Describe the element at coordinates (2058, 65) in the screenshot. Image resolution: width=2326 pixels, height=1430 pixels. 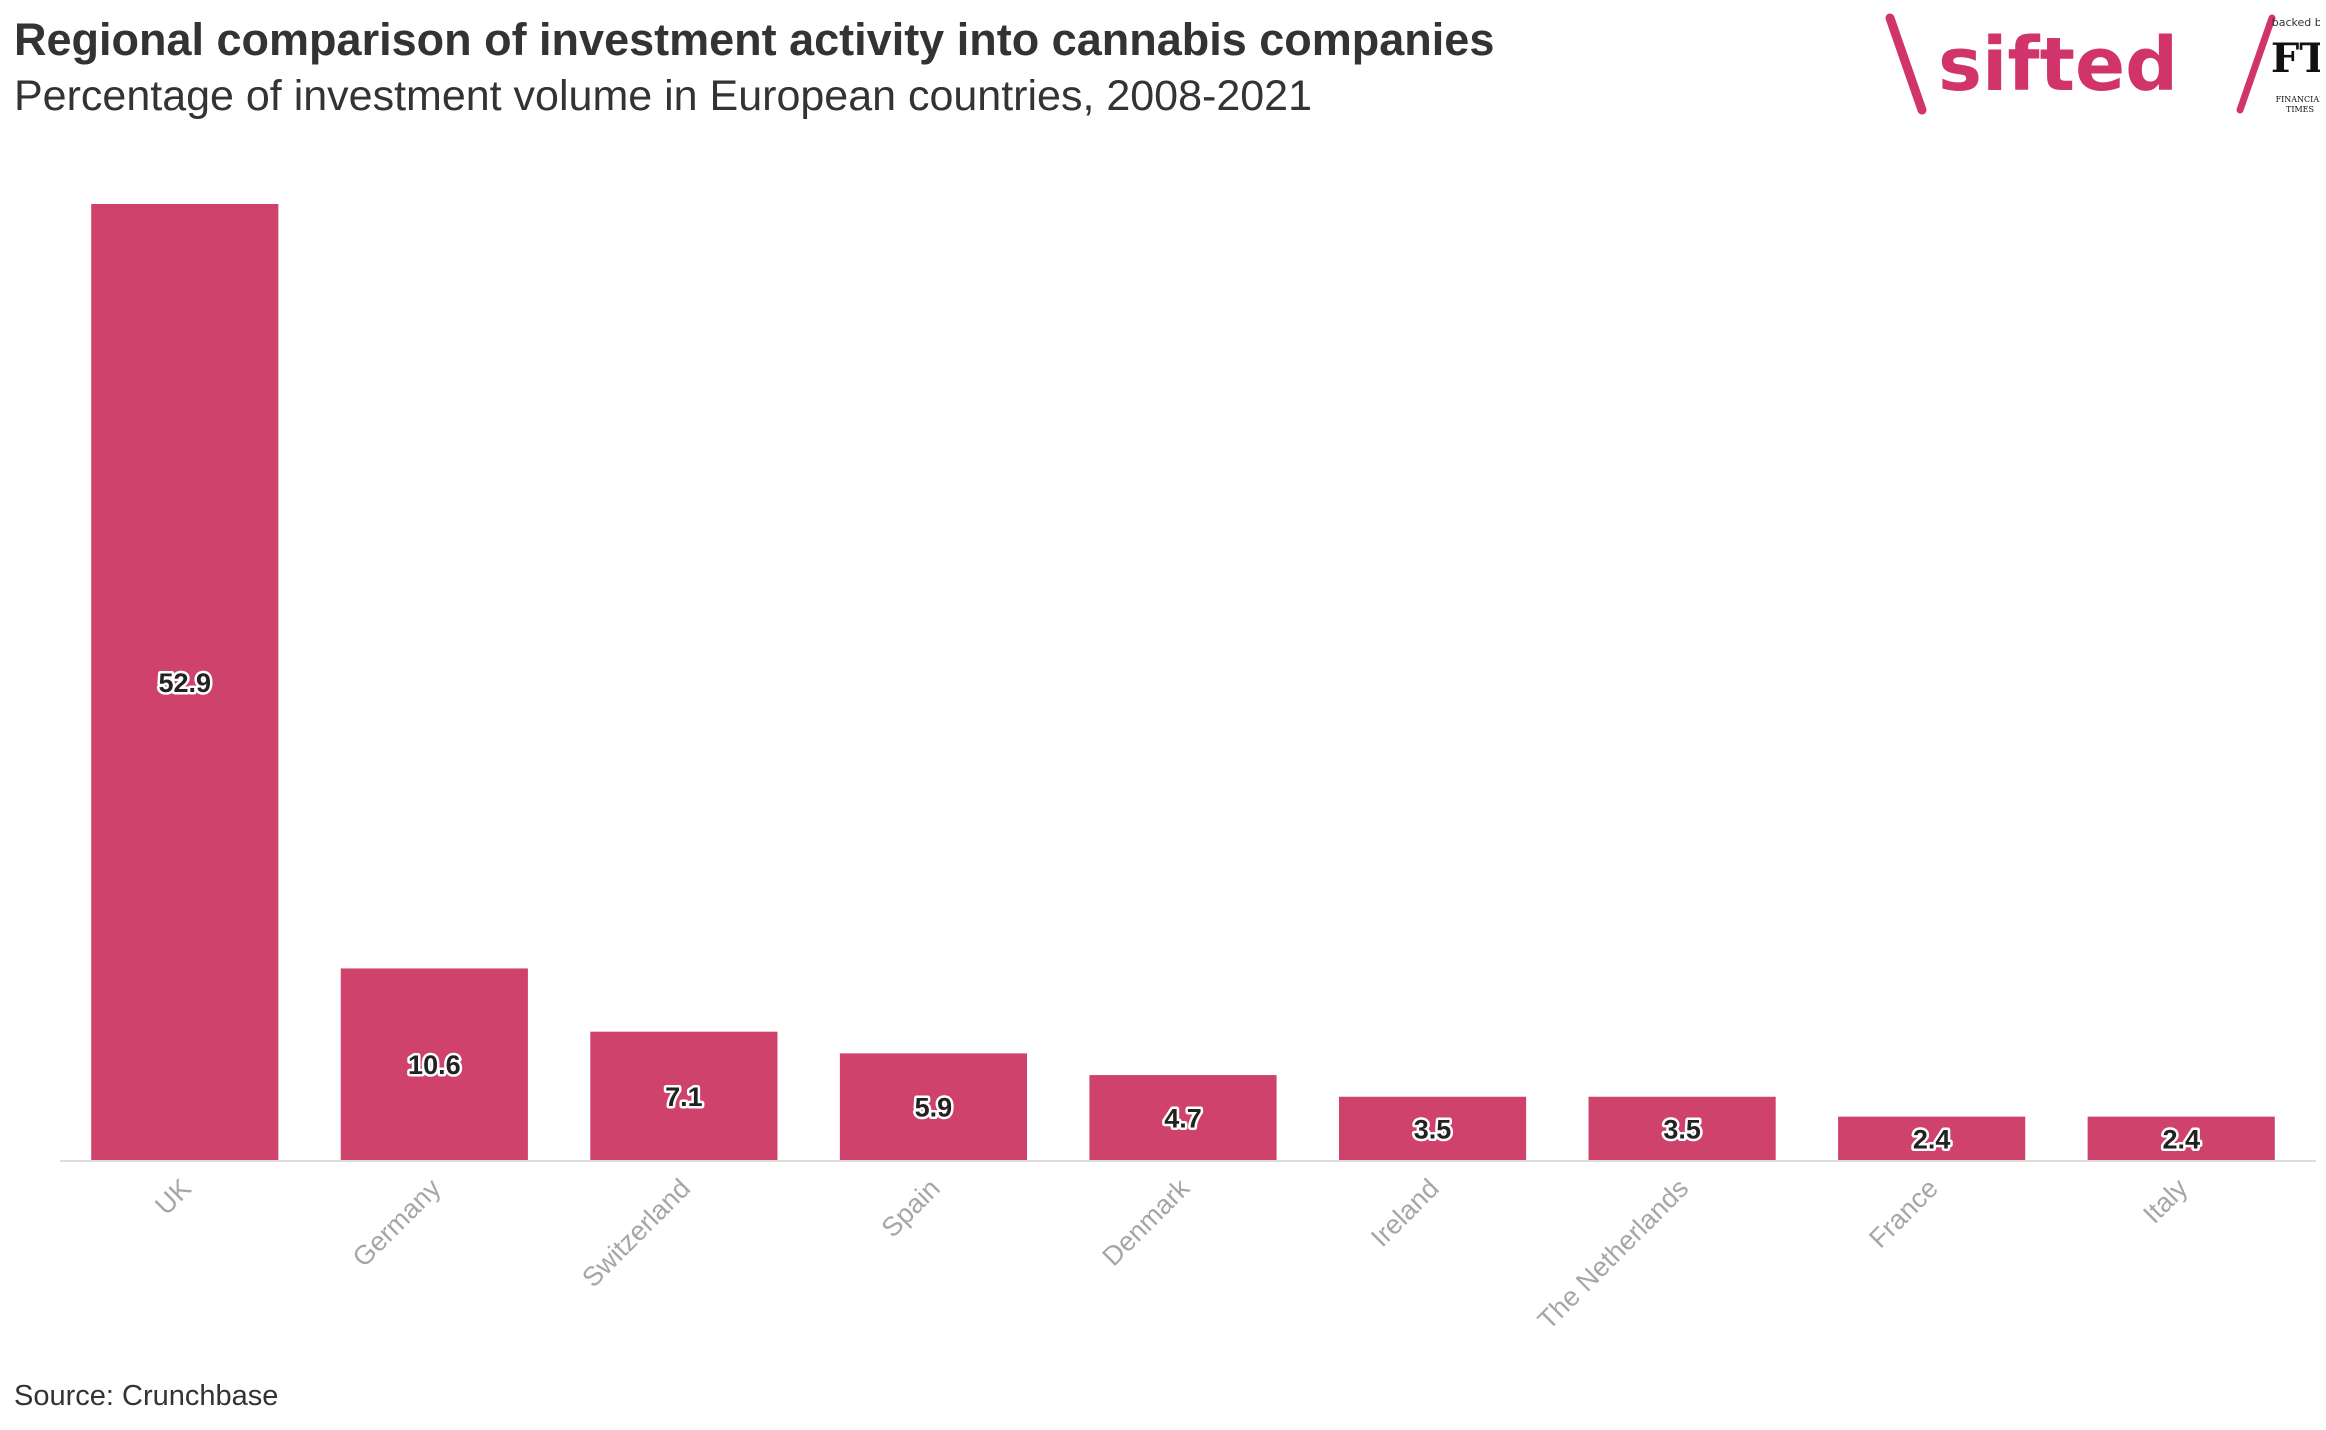
I see `sifted-logo-text: sifted` at that location.